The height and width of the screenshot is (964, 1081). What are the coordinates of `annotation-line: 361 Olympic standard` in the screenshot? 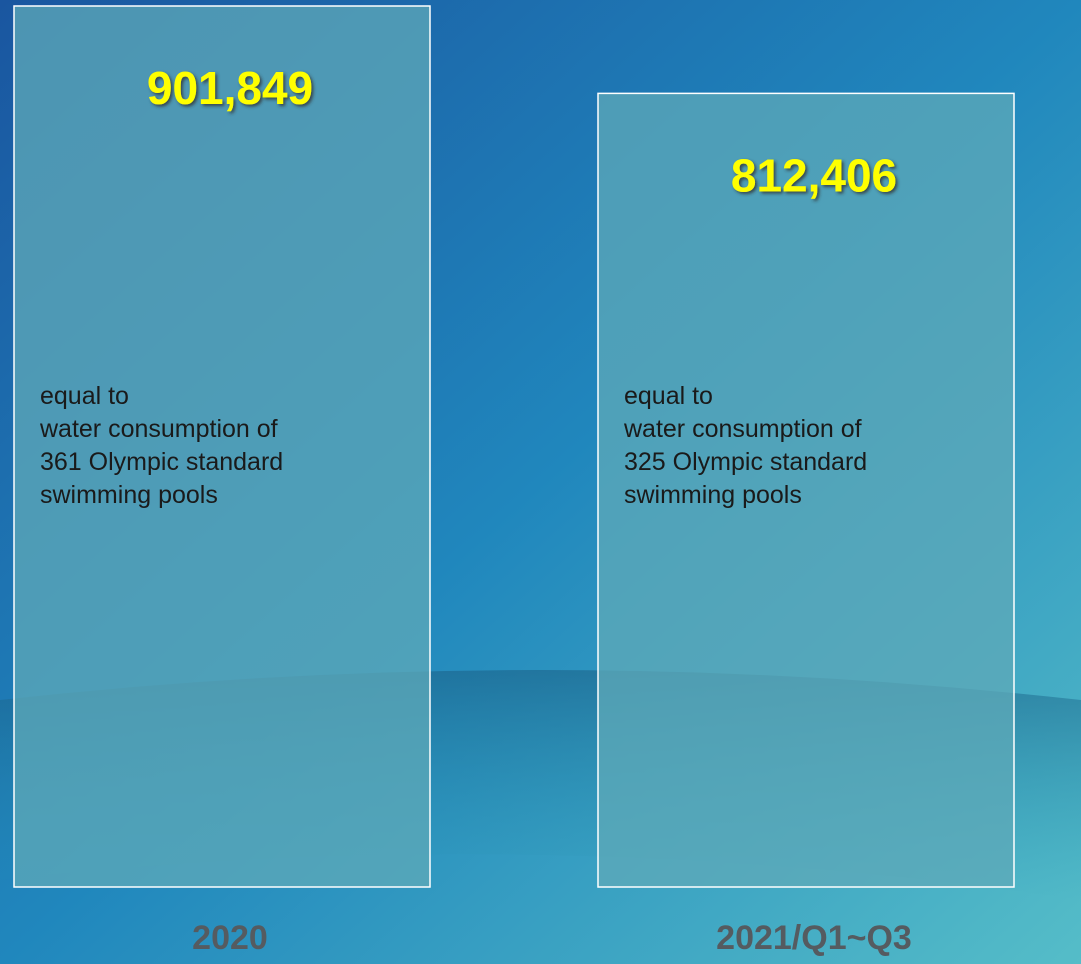 It's located at (161, 462).